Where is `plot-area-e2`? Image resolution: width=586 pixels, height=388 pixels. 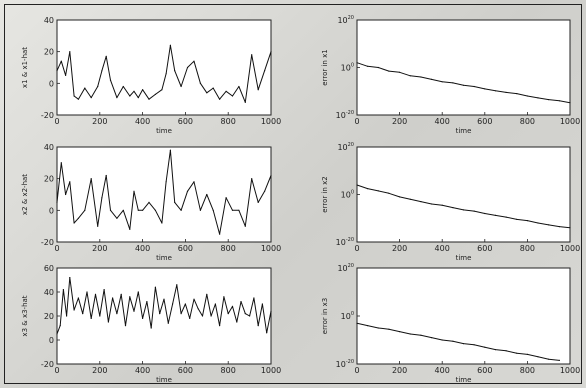 plot-area-e2 is located at coordinates (463, 194).